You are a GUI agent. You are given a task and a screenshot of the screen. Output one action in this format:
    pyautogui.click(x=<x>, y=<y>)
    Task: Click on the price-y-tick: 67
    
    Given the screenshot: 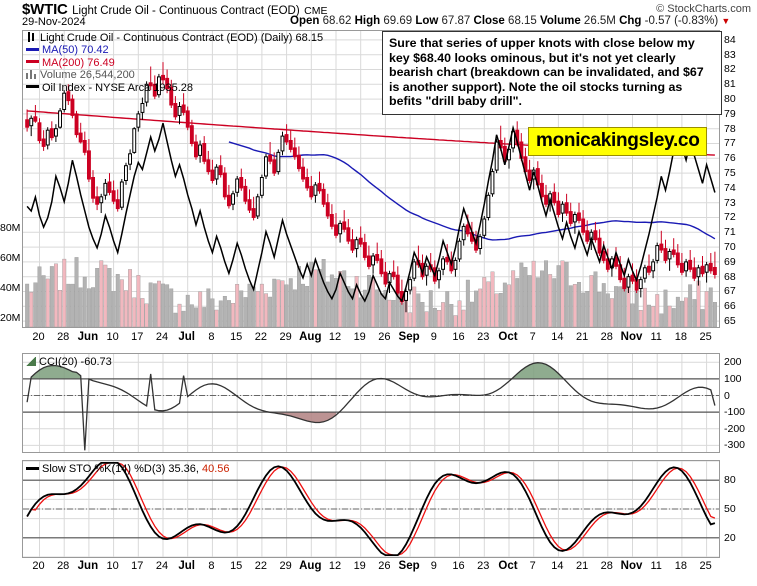 What is the action you would take?
    pyautogui.click(x=730, y=291)
    